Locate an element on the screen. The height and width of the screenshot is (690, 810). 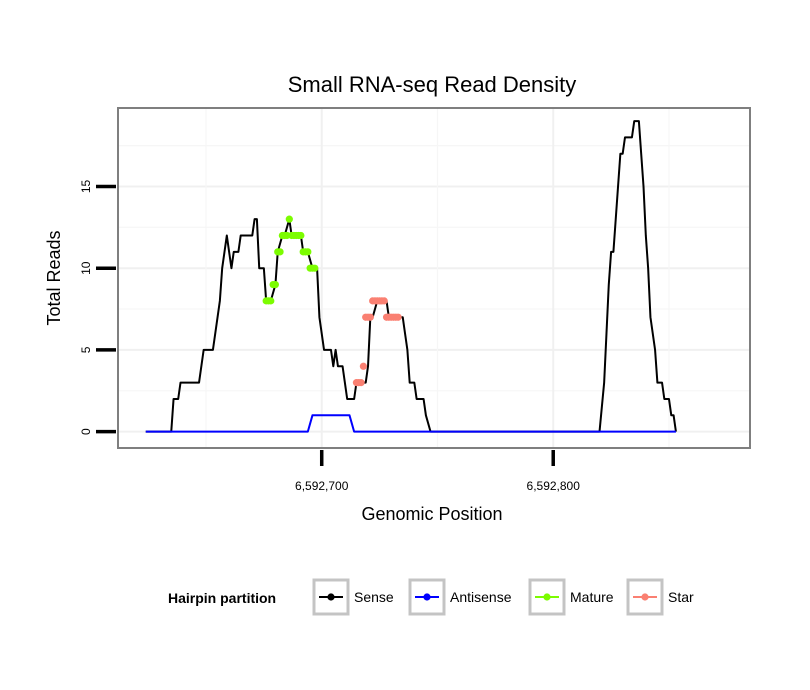
legend-label-sense: Sense is located at coordinates (374, 597).